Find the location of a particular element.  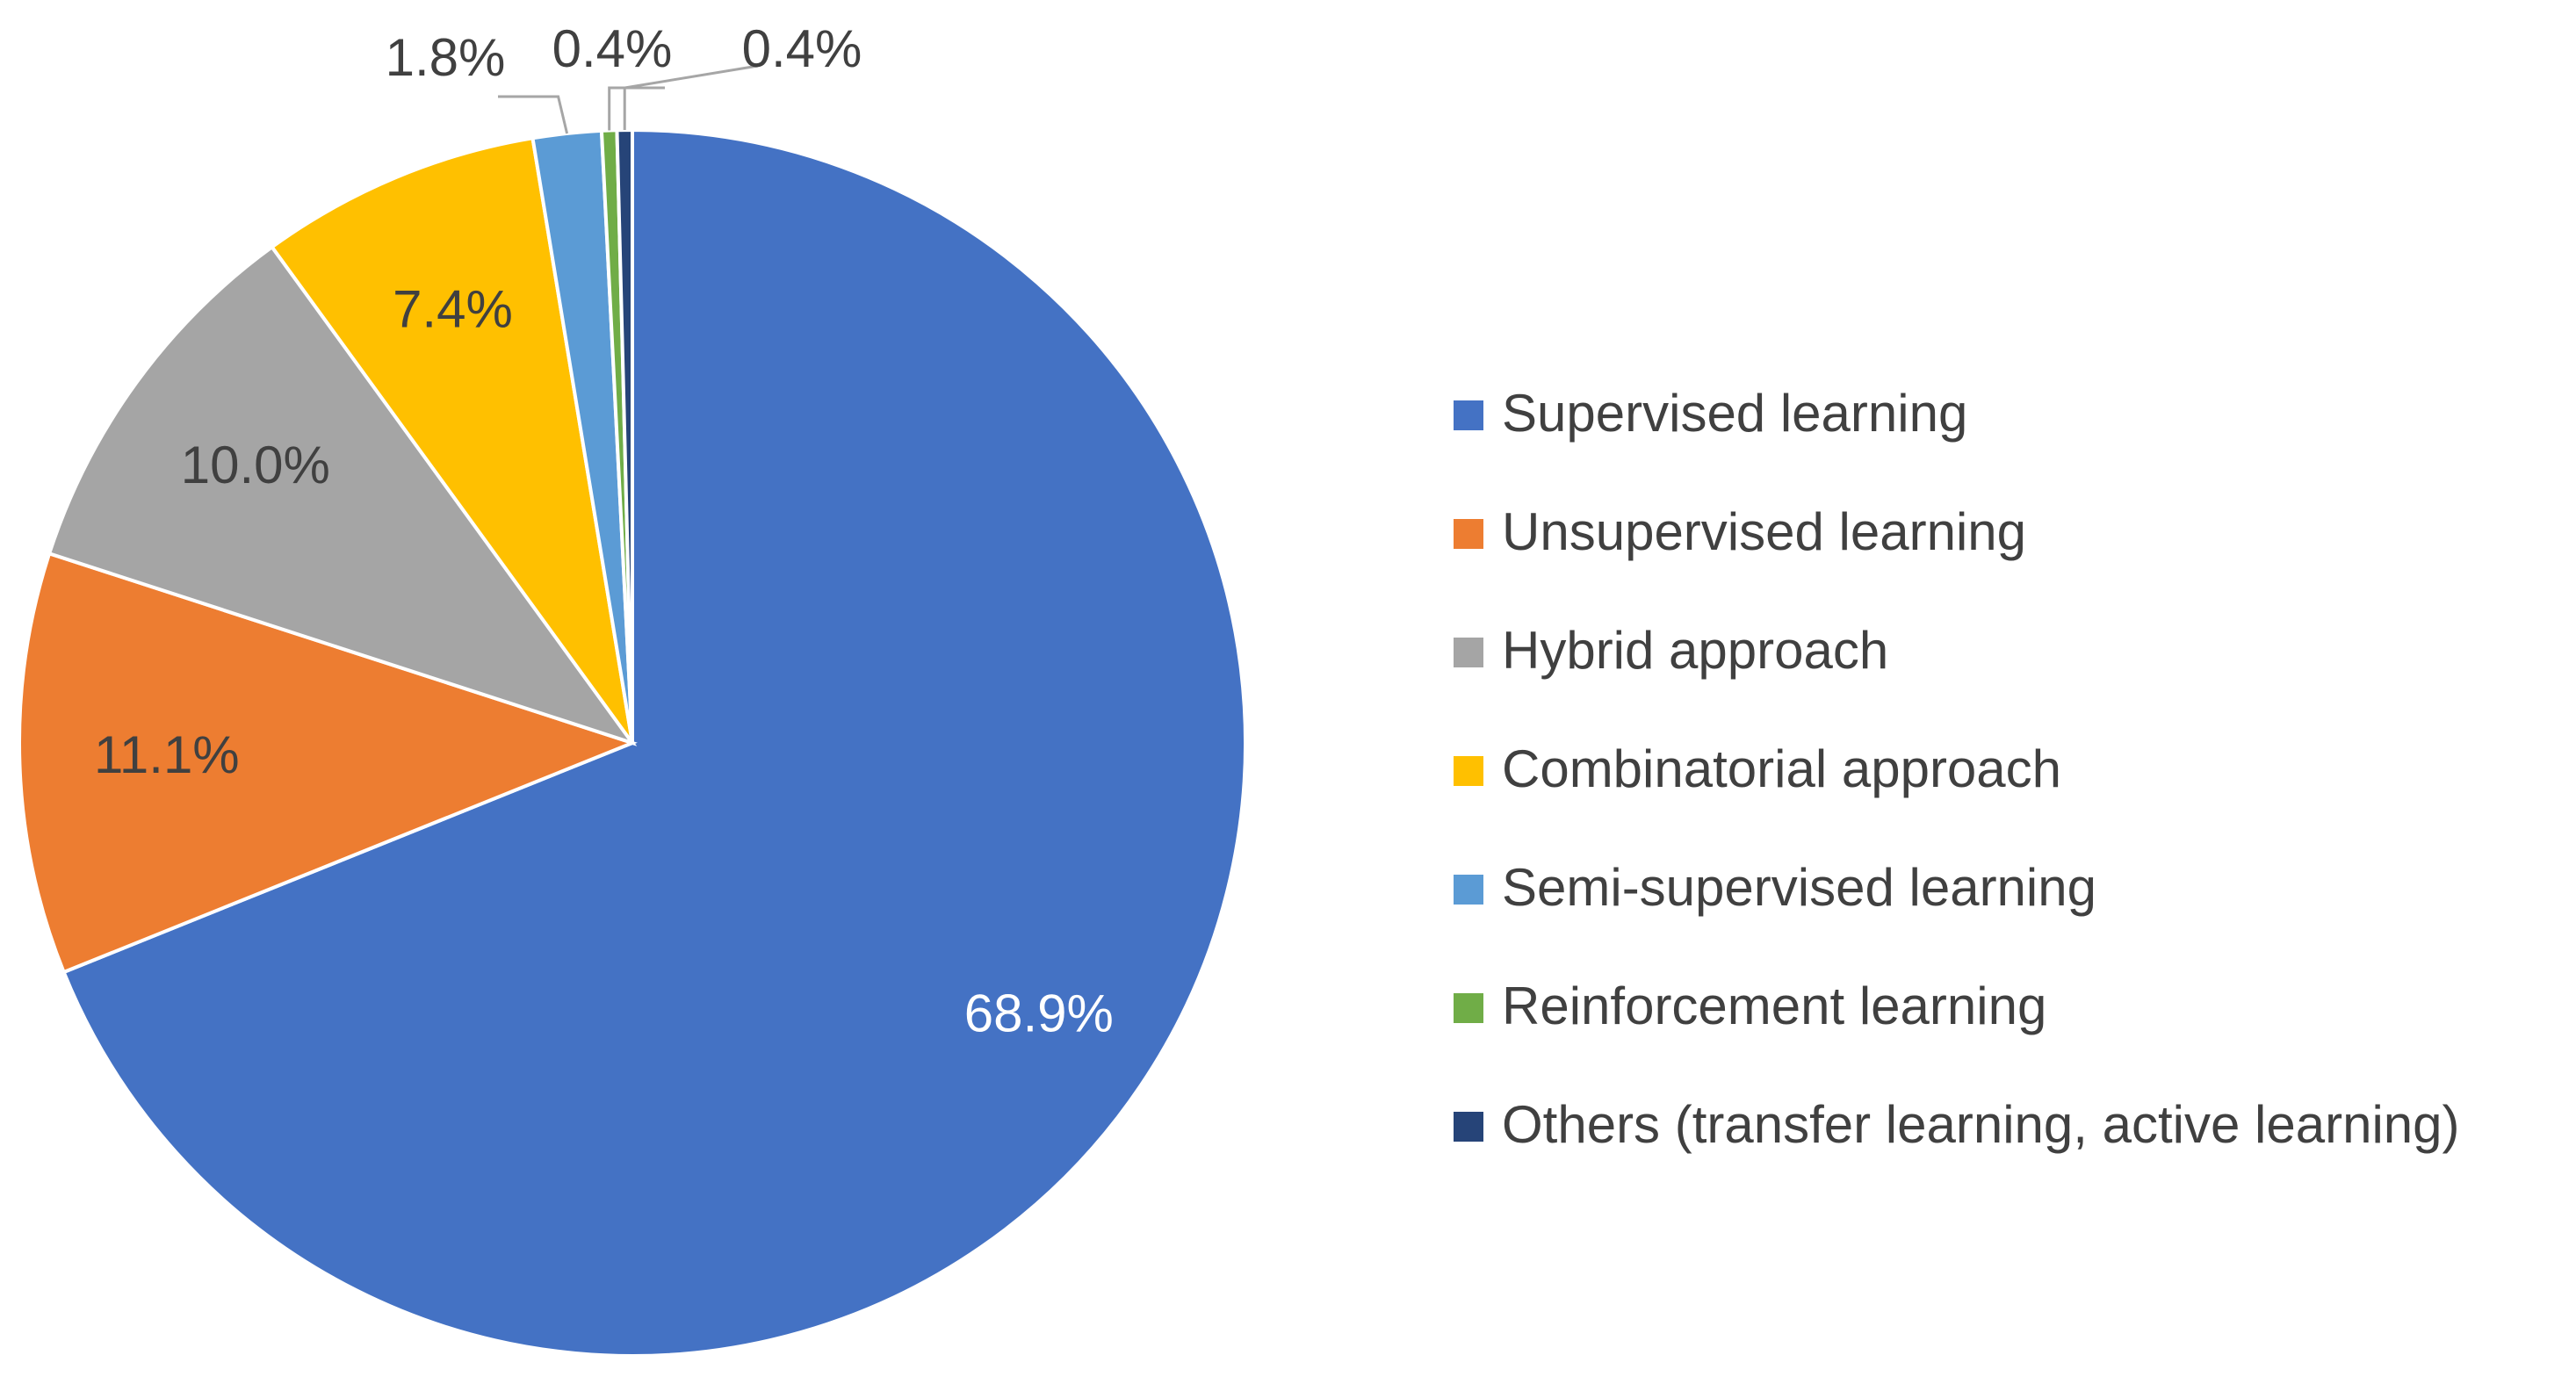

legend-label: Supervised learning is located at coordinates (1734, 413).